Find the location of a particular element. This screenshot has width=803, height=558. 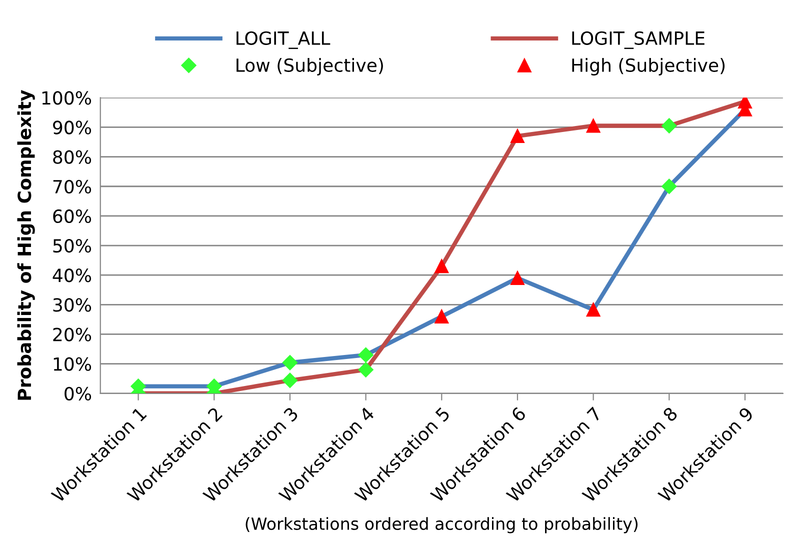

y-tick-label: 60% is located at coordinates (72, 216).